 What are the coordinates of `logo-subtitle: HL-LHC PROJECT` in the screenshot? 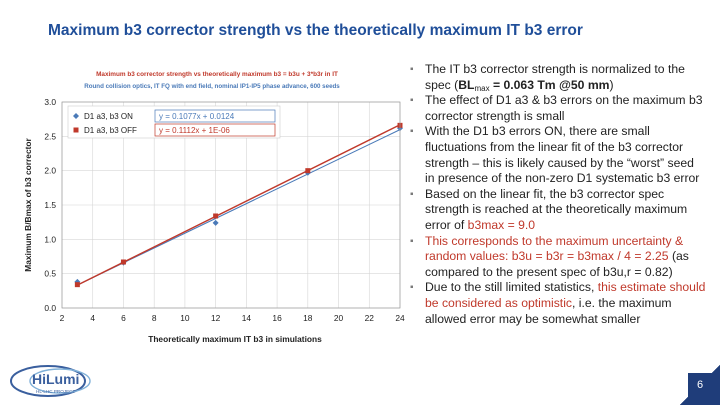 It's located at (56, 391).